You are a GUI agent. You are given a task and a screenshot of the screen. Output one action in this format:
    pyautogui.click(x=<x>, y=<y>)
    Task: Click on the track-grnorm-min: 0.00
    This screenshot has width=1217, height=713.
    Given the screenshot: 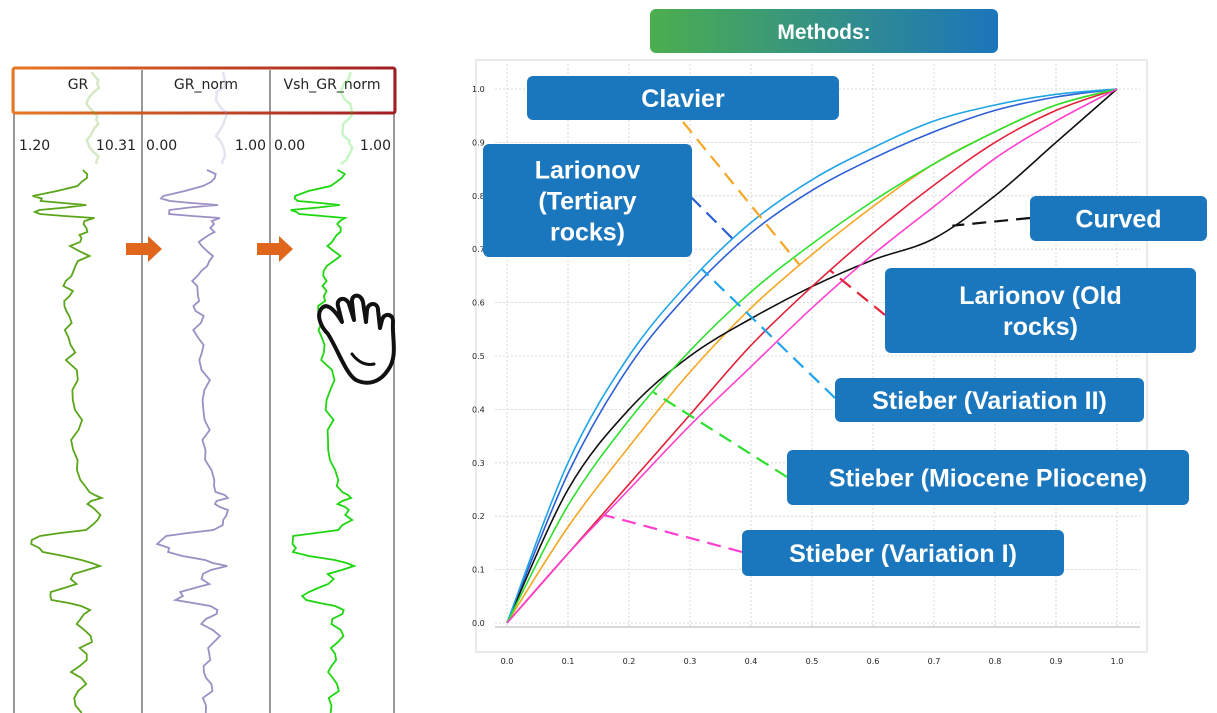 What is the action you would take?
    pyautogui.click(x=161, y=146)
    